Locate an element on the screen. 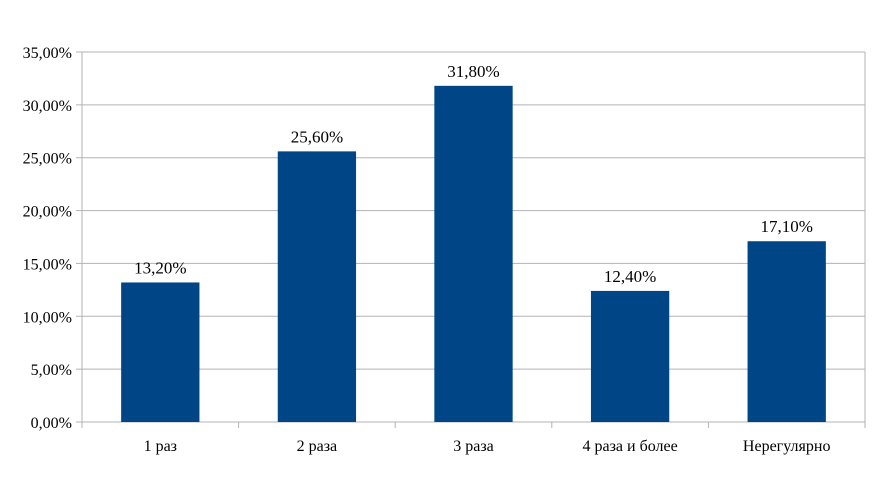  y-tick-label-5: 25,00% is located at coordinates (47, 159).